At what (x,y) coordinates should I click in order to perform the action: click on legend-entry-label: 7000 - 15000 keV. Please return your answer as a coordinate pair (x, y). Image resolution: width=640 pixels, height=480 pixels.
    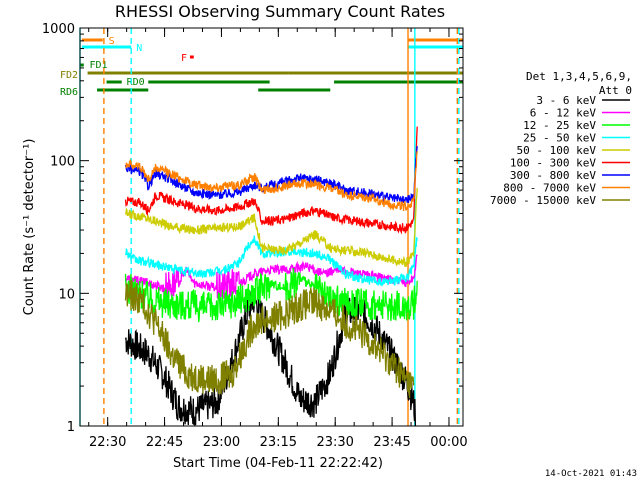
    Looking at the image, I should click on (543, 200).